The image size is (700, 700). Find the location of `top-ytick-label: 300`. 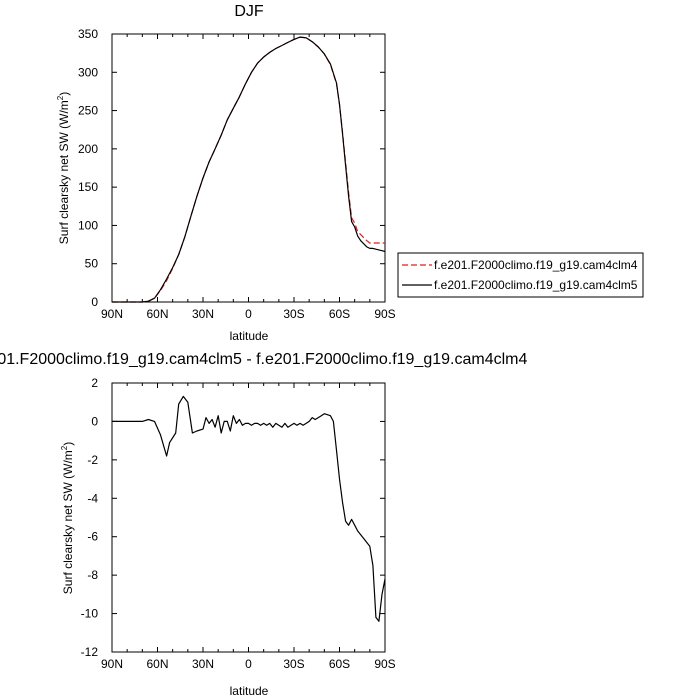

top-ytick-label: 300 is located at coordinates (88, 72).